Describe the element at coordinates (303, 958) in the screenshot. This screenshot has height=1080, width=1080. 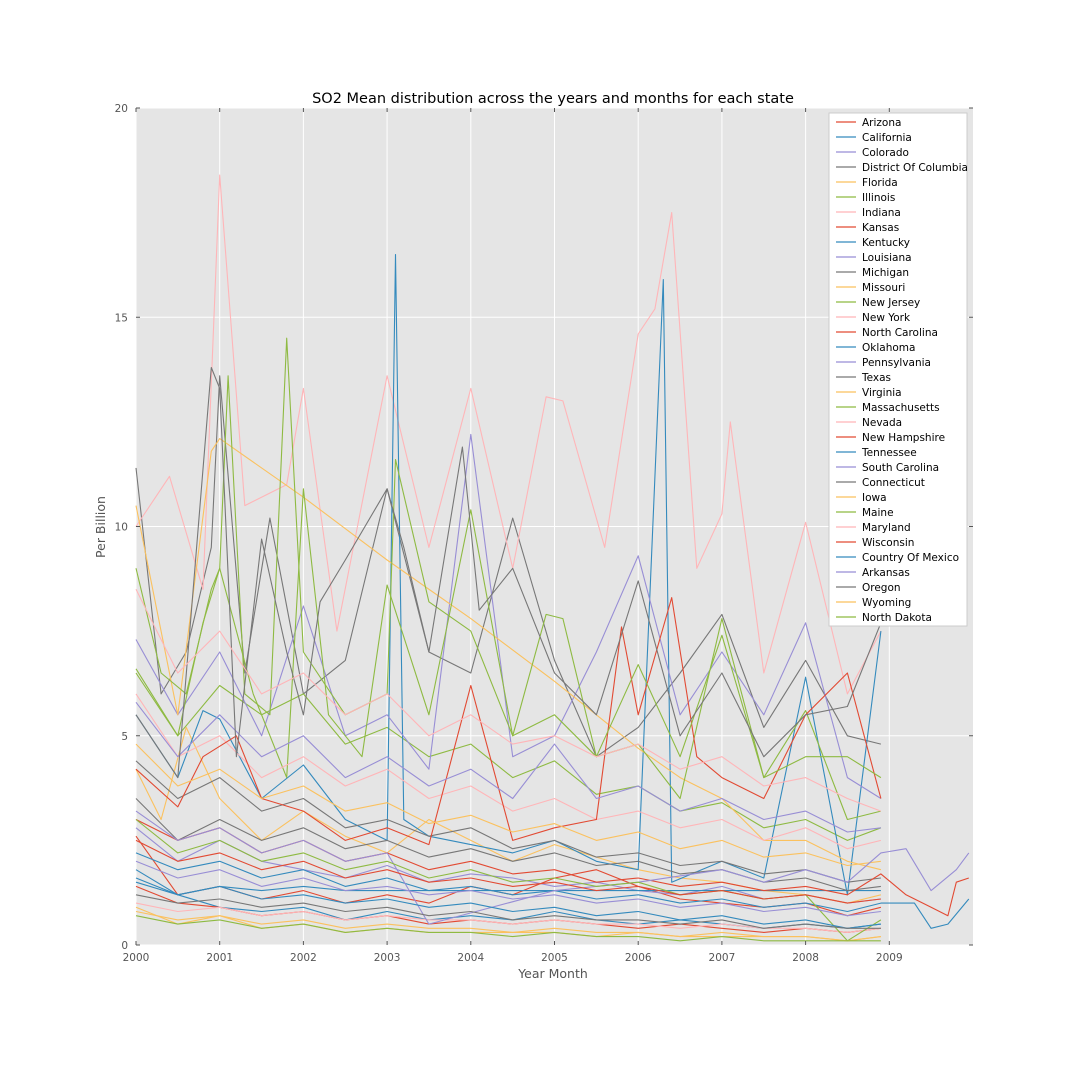
I see `x-tick-label: 2002` at that location.